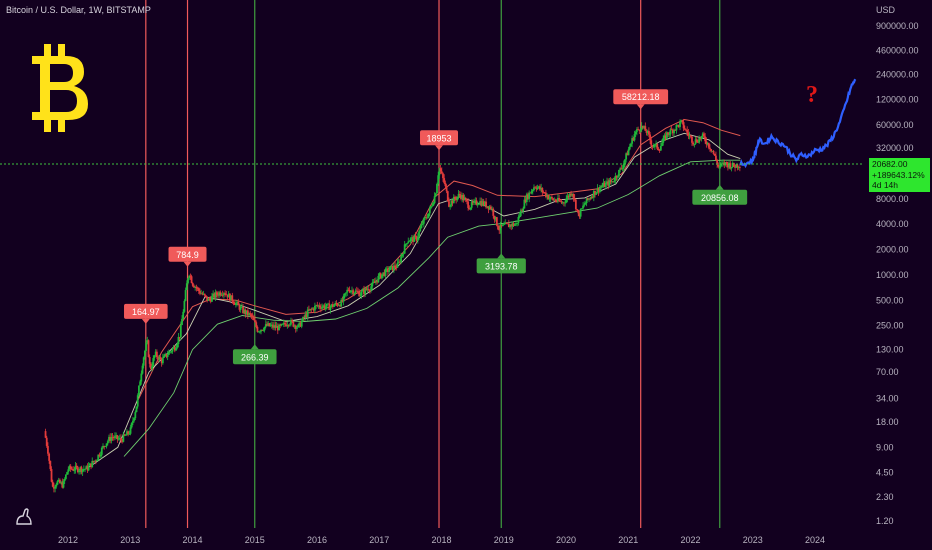 The width and height of the screenshot is (932, 550). I want to click on question-mark: ?, so click(812, 95).